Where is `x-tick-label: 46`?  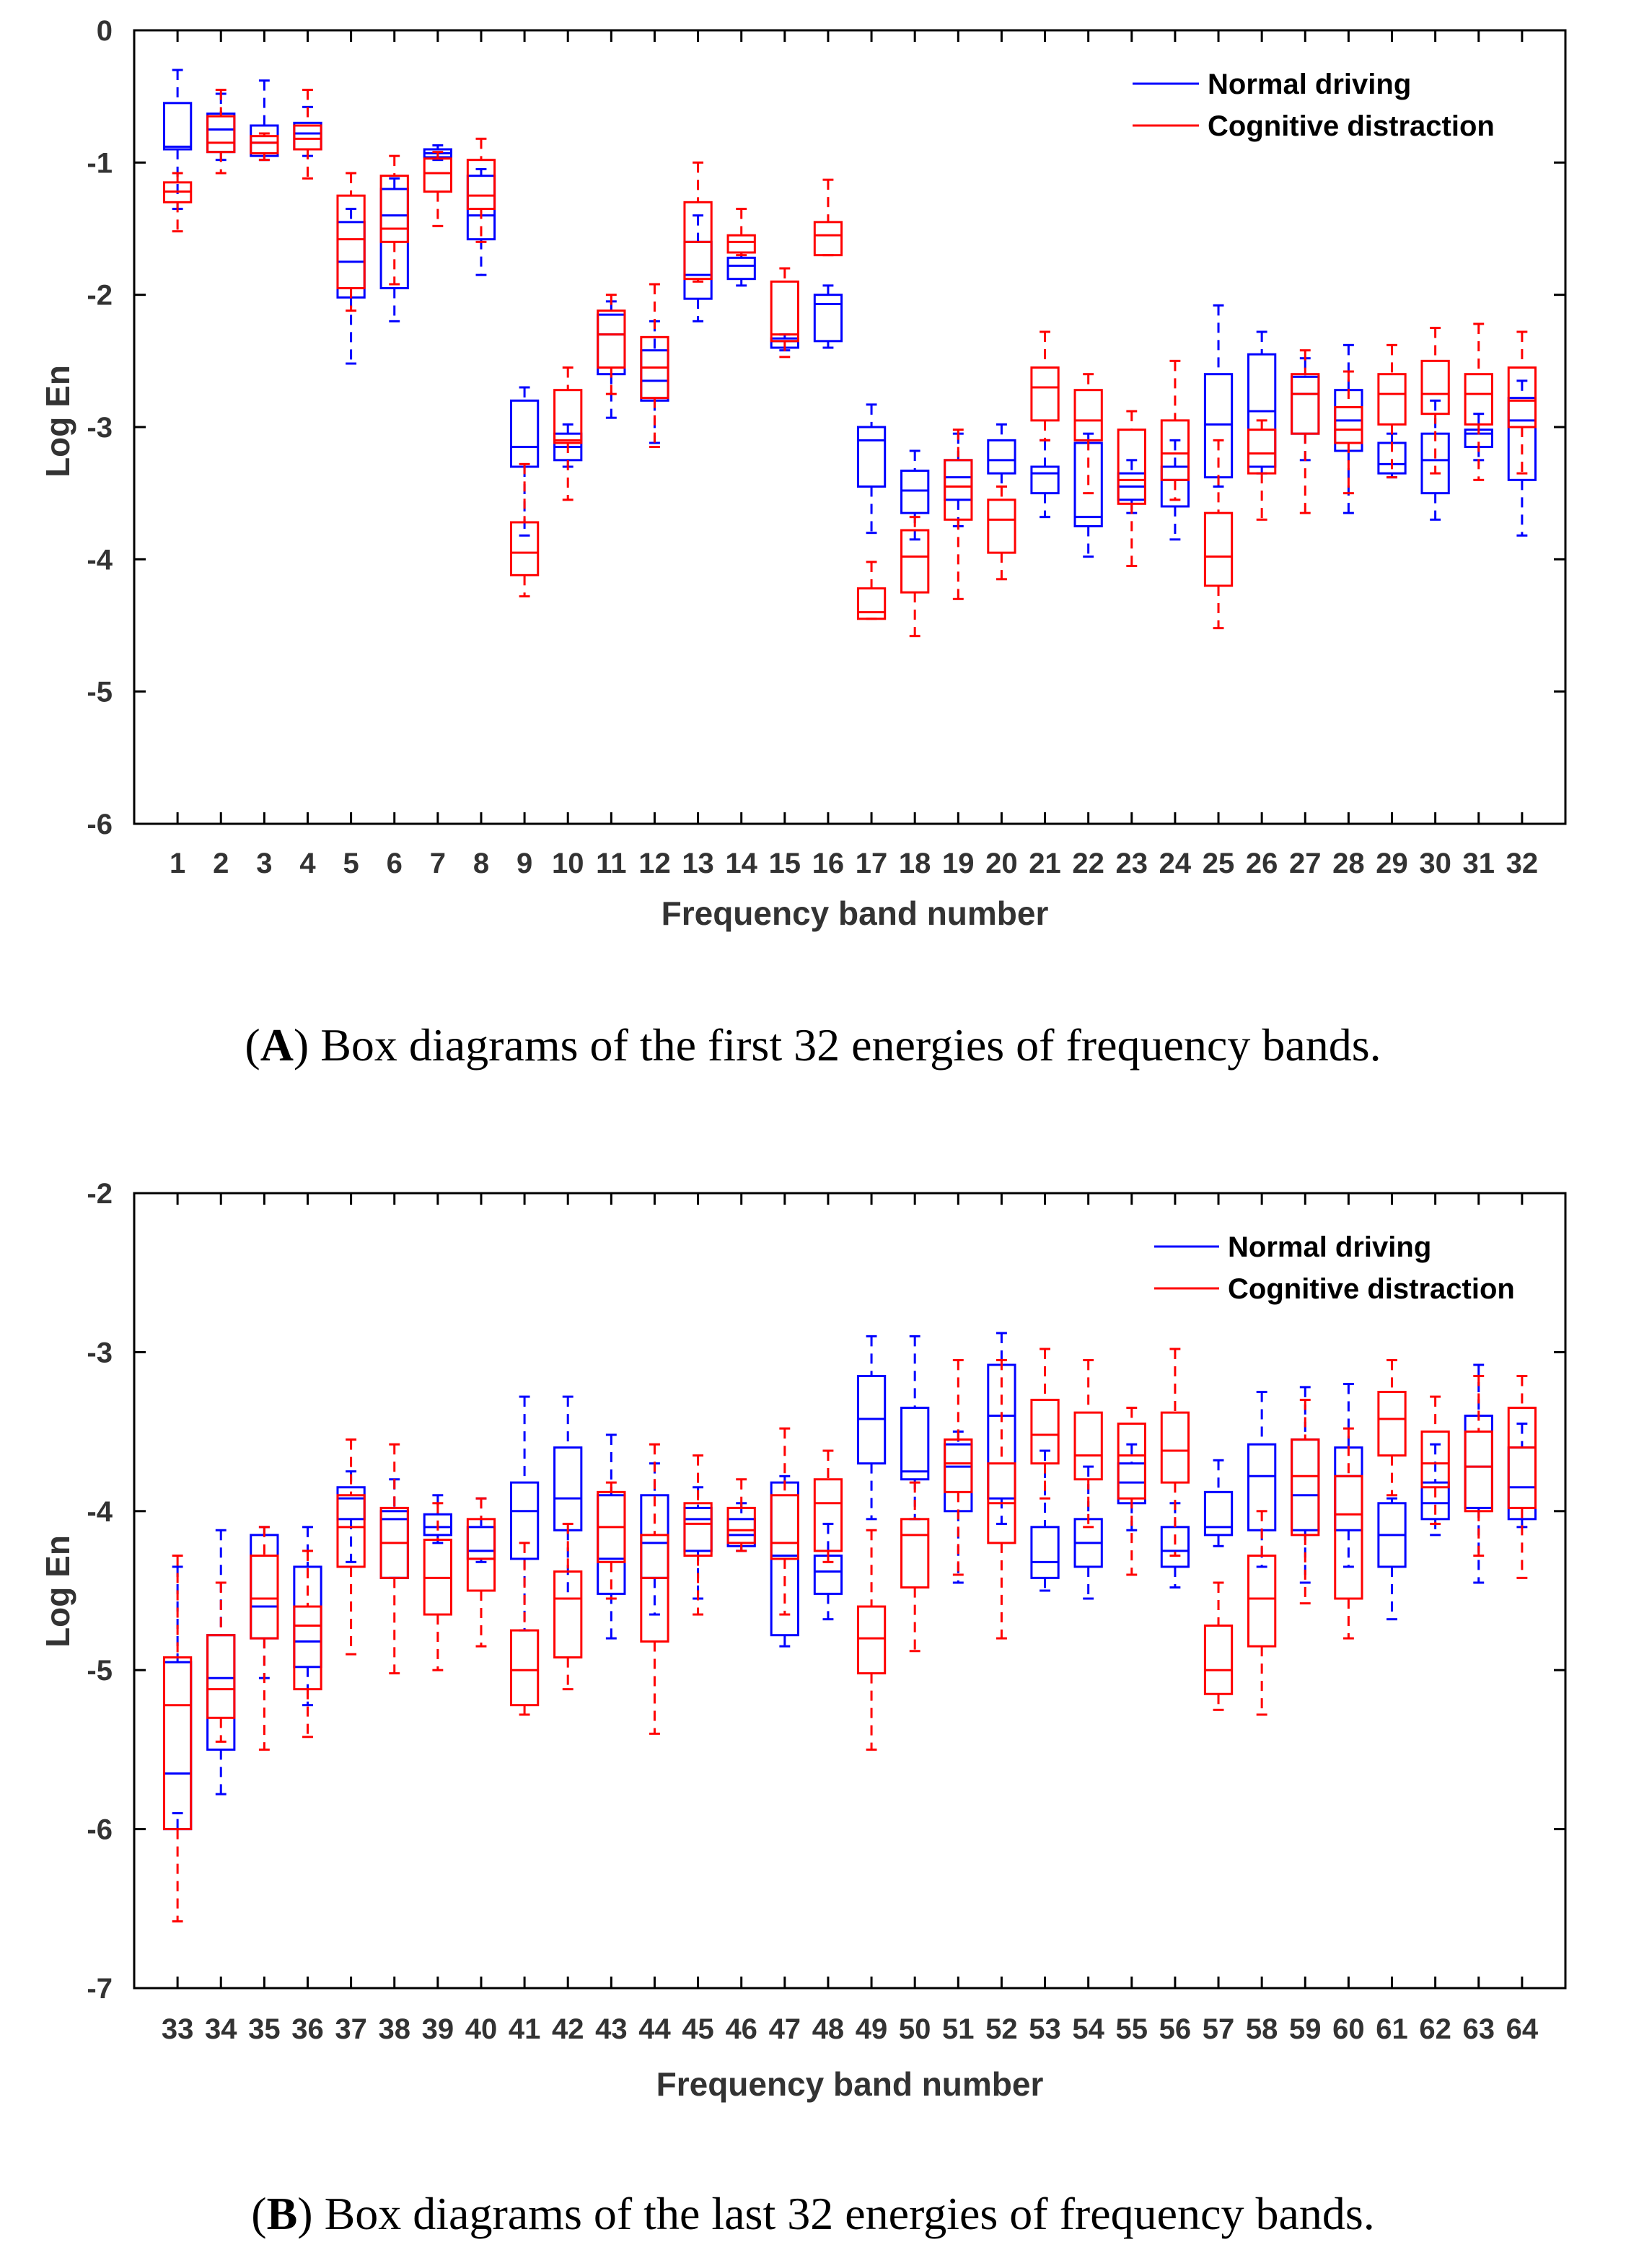 x-tick-label: 46 is located at coordinates (741, 2029).